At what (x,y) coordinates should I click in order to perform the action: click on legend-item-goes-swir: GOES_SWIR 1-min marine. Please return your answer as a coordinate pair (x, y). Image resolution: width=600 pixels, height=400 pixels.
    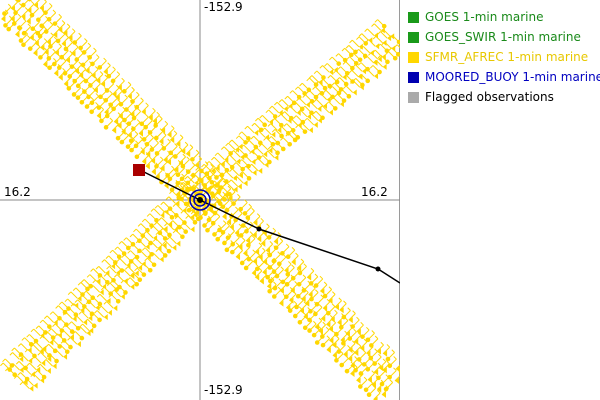
    Looking at the image, I should click on (504, 37).